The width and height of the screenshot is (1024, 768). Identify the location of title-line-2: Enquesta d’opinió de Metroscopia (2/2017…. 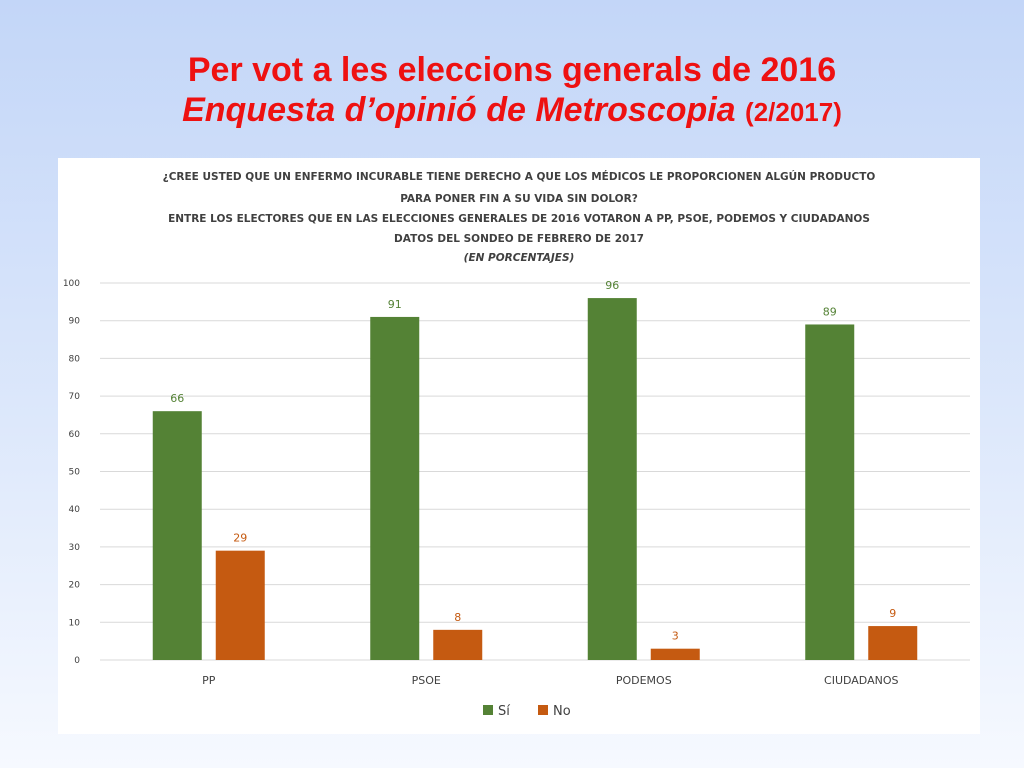
(512, 111).